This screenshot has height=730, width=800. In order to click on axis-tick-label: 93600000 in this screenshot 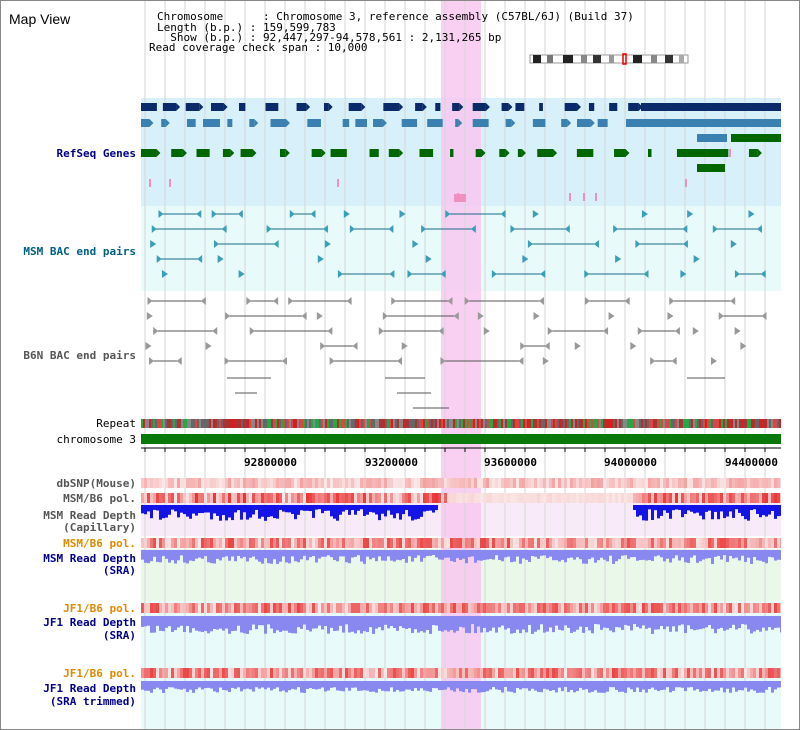, I will do `click(510, 462)`.